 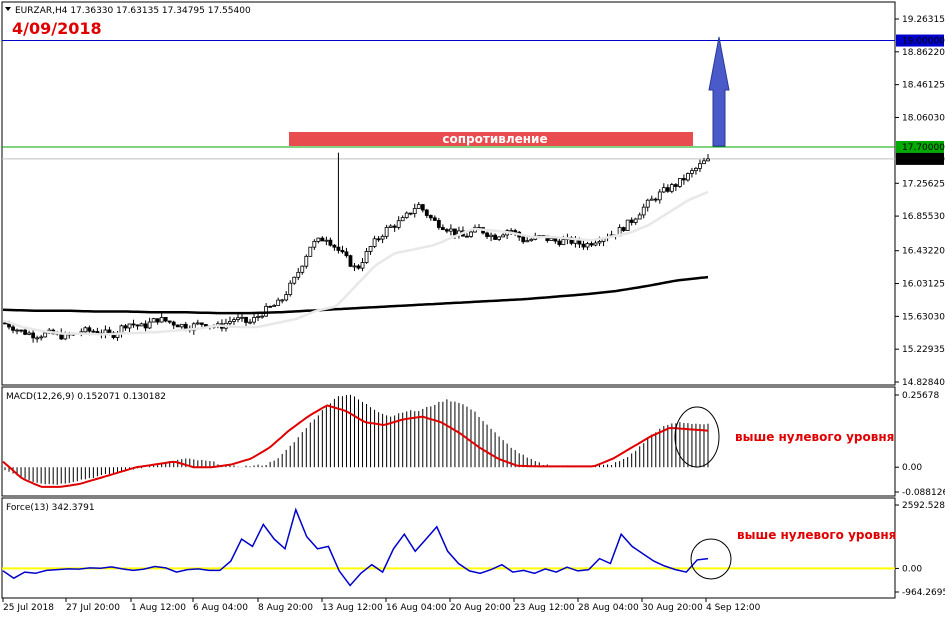 I want to click on price-tick-label: 15.22935, so click(x=923, y=350).